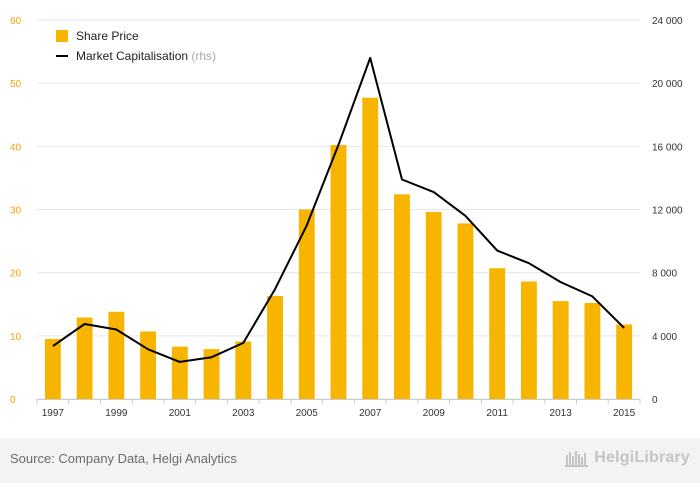 This screenshot has width=700, height=483. Describe the element at coordinates (577, 459) in the screenshot. I see `library-icon` at that location.